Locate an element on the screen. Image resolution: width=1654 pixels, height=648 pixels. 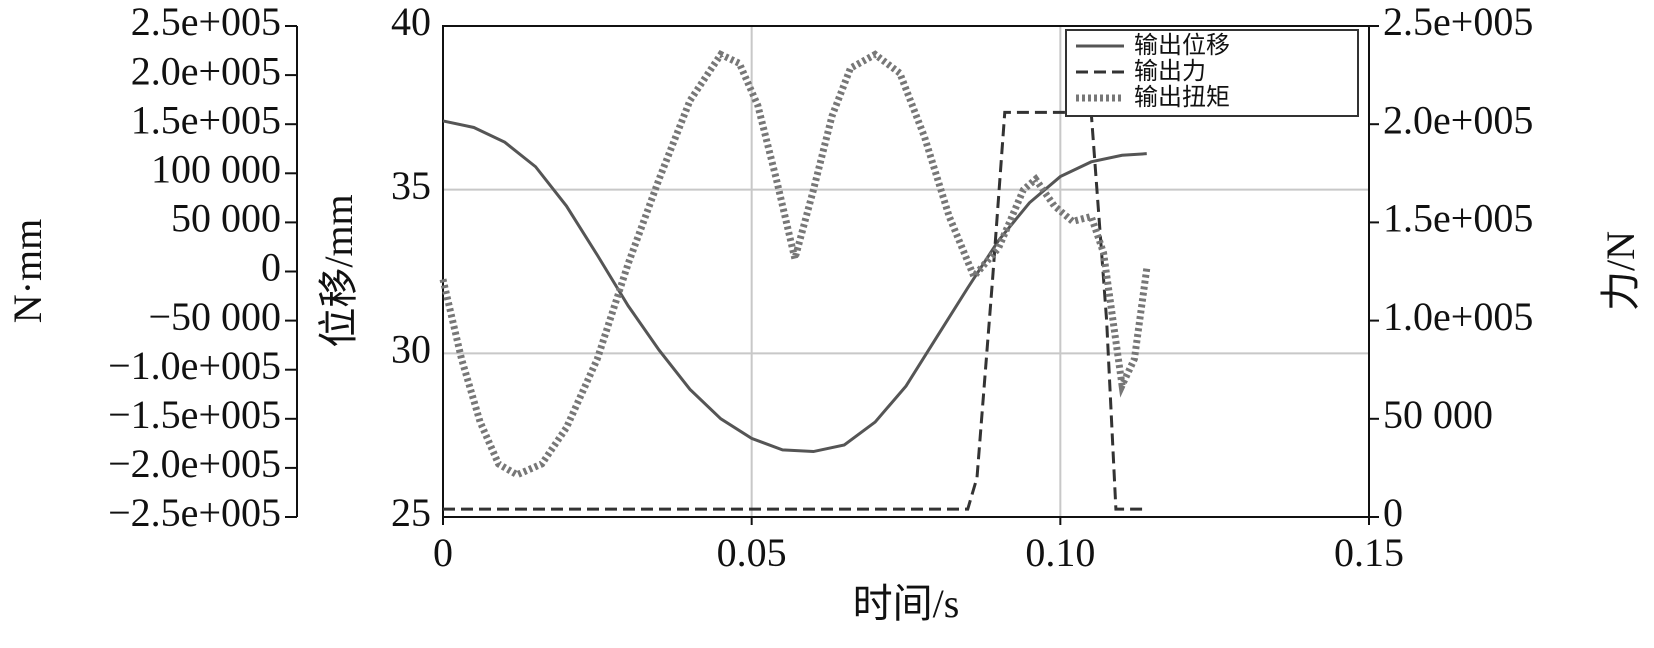
y3-tick-label: −1.5e+005 is located at coordinates (194, 414).